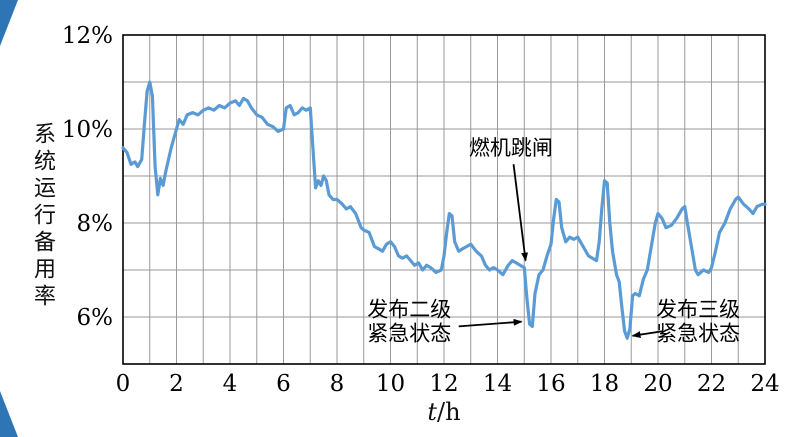 This screenshot has height=437, width=800. I want to click on y-tick-label: 8%, so click(95, 224).